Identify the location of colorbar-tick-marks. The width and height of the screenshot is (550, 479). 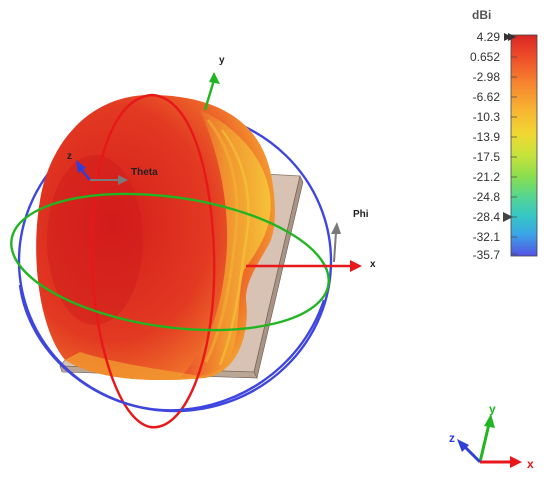
(514, 145).